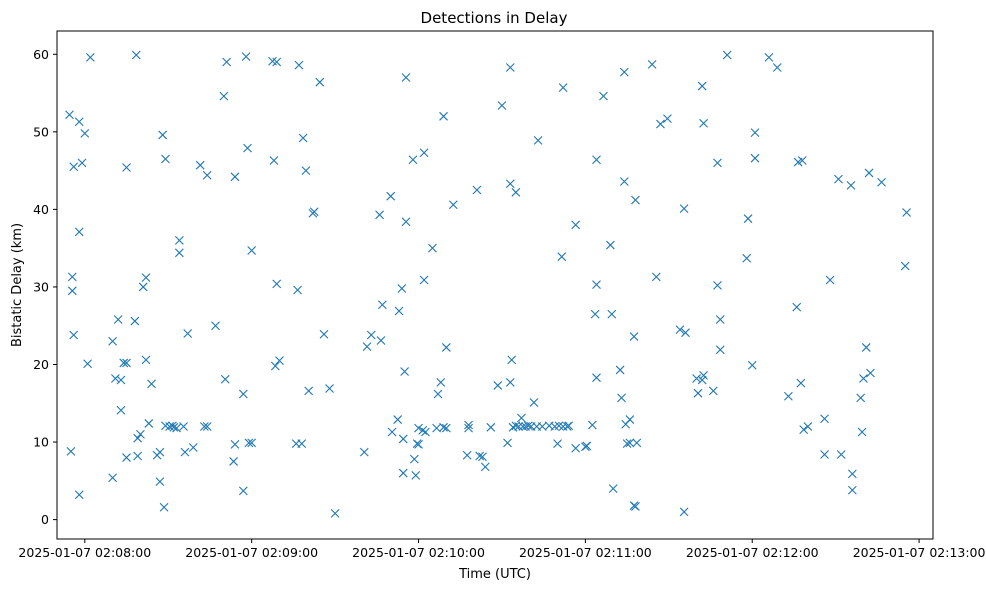 The height and width of the screenshot is (590, 986). What do you see at coordinates (41, 131) in the screenshot?
I see `y-tick-label: 50` at bounding box center [41, 131].